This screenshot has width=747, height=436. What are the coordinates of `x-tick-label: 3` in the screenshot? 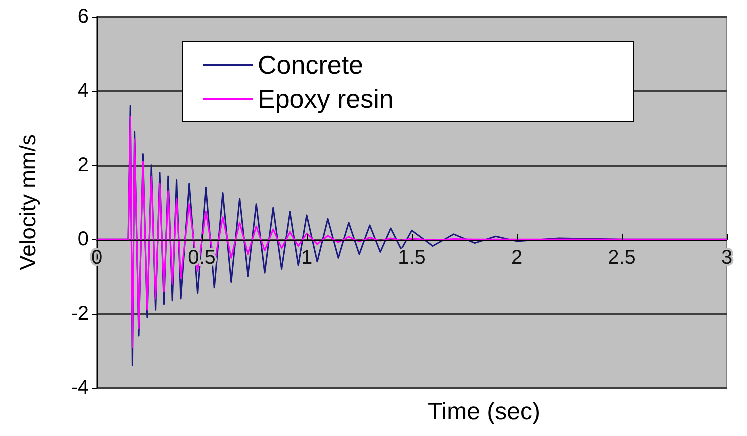 It's located at (727, 258).